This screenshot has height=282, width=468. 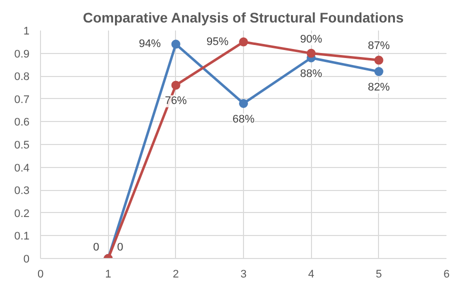 What do you see at coordinates (243, 119) in the screenshot?
I see `data-label: 68%` at bounding box center [243, 119].